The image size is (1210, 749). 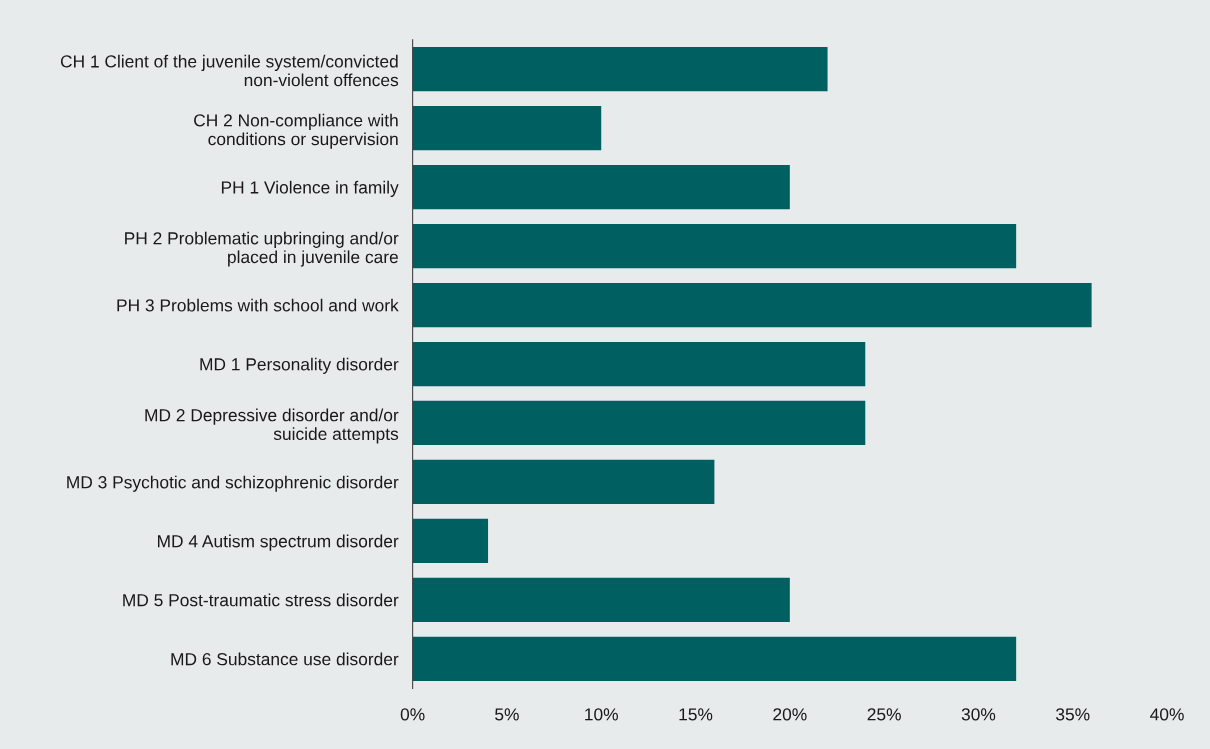 What do you see at coordinates (285, 659) in the screenshot?
I see `y-tick-label: MD 6 Substance use disorder` at bounding box center [285, 659].